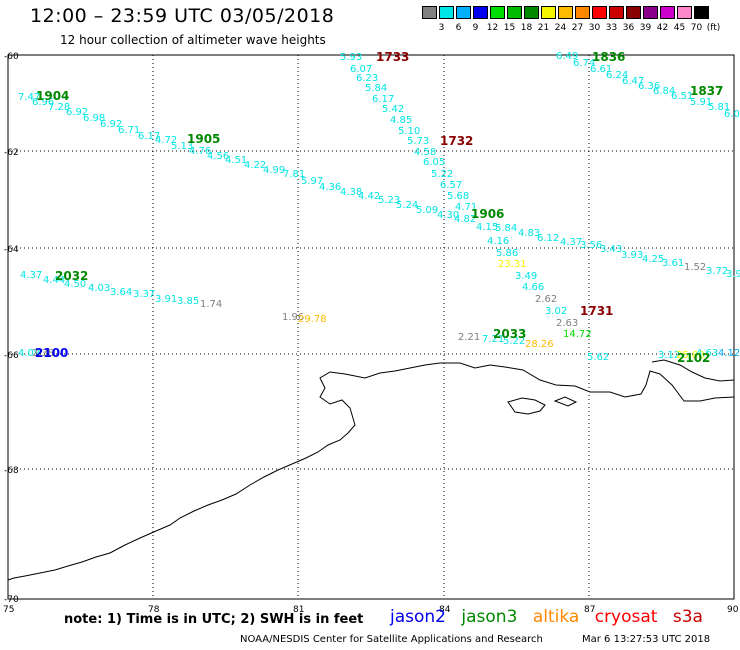 This screenshot has width=740, height=650. What do you see at coordinates (129, 130) in the screenshot?
I see `wave-height-label: 6.71` at bounding box center [129, 130].